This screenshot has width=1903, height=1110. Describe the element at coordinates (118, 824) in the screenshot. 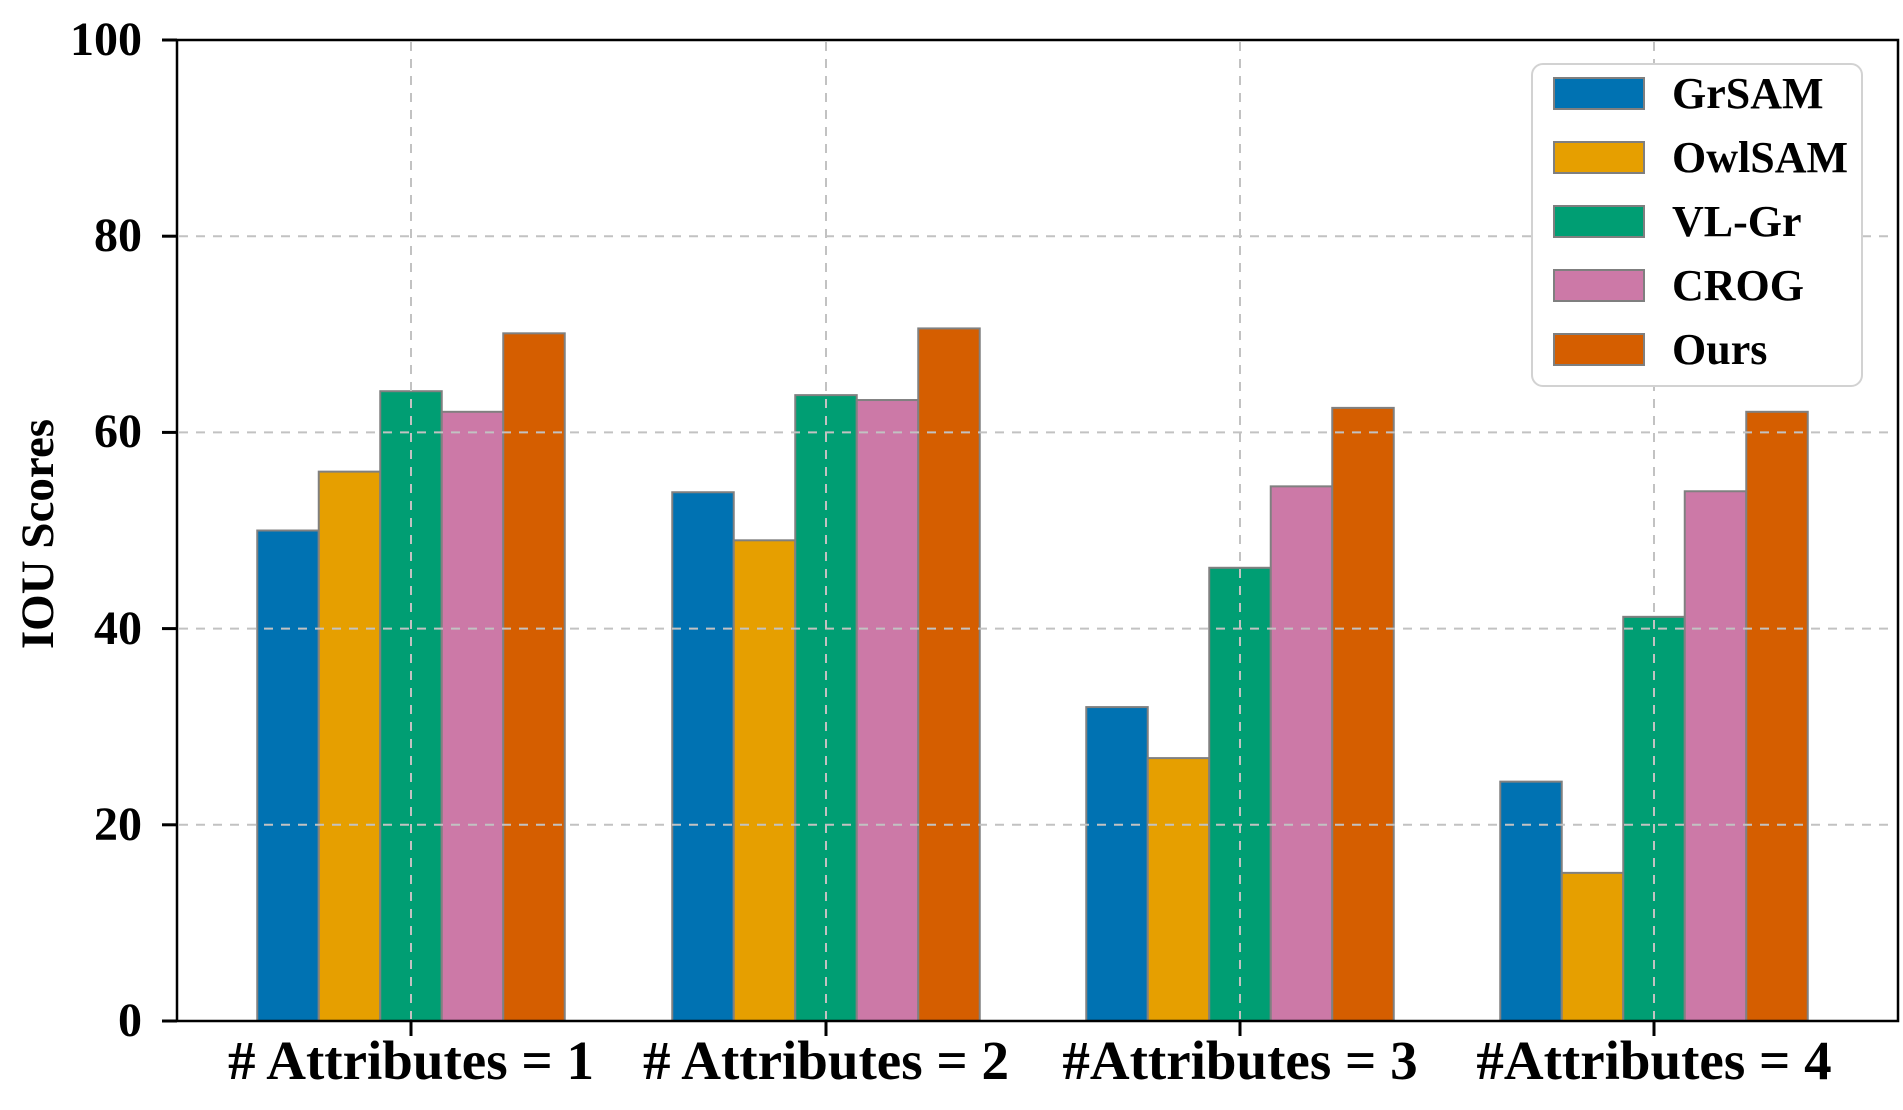

I see `y-tick-label-20: 20` at that location.